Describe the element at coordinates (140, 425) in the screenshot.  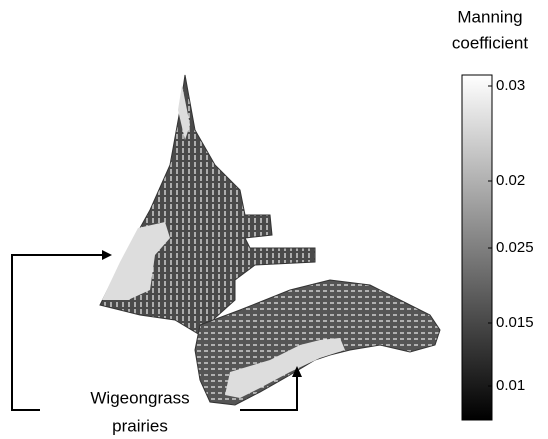
I see `annotation-label: prairies` at that location.